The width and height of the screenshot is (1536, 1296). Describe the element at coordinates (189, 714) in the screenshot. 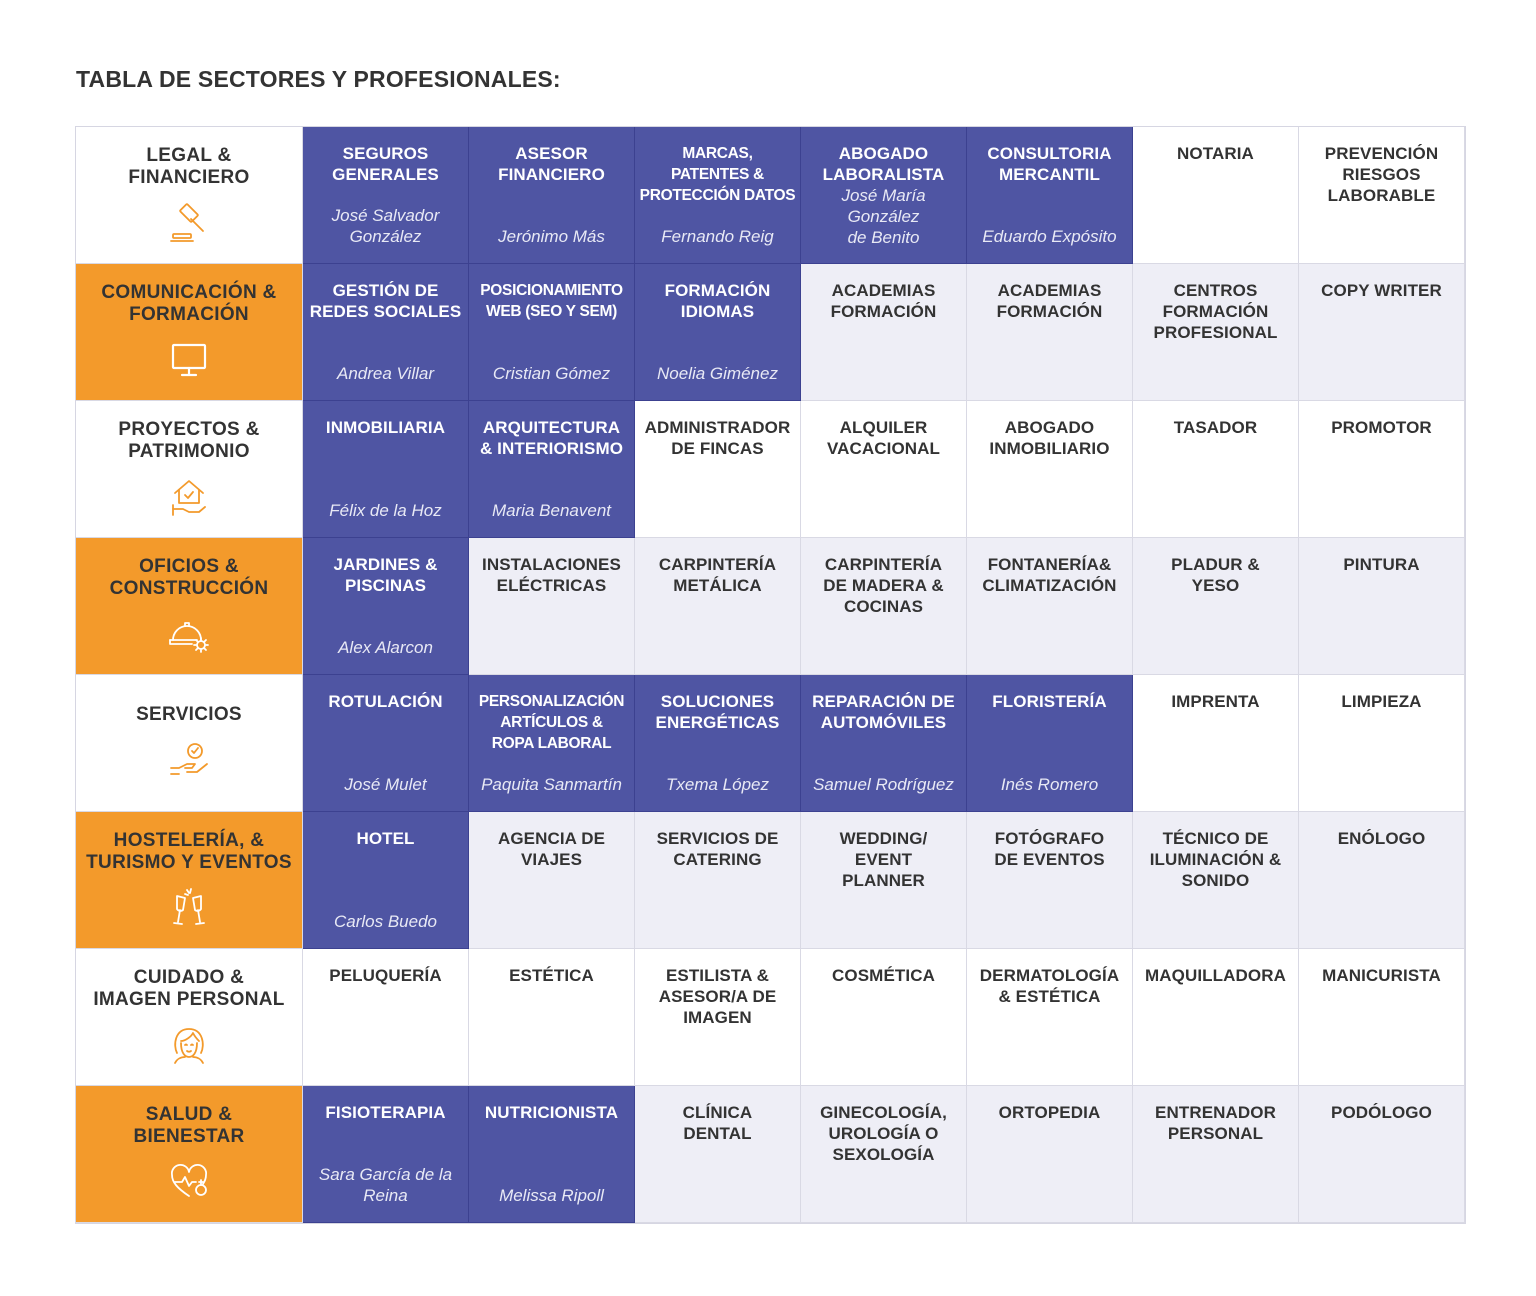

I see `sector-label: SERVICIOS` at that location.